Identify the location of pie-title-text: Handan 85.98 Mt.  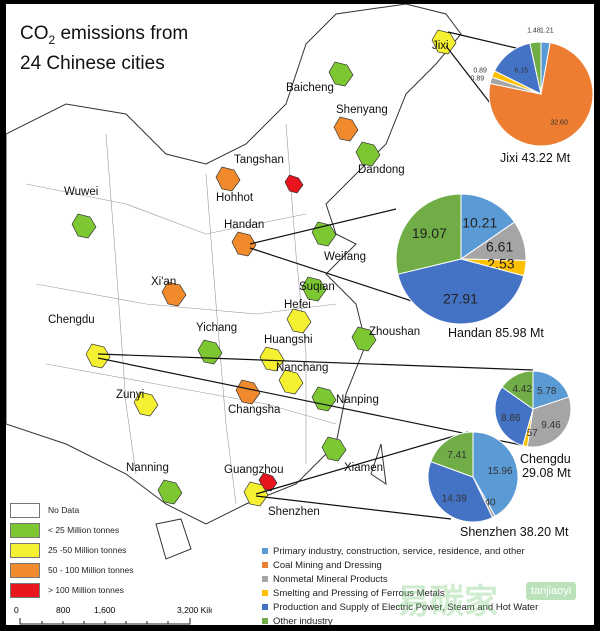
(496, 333).